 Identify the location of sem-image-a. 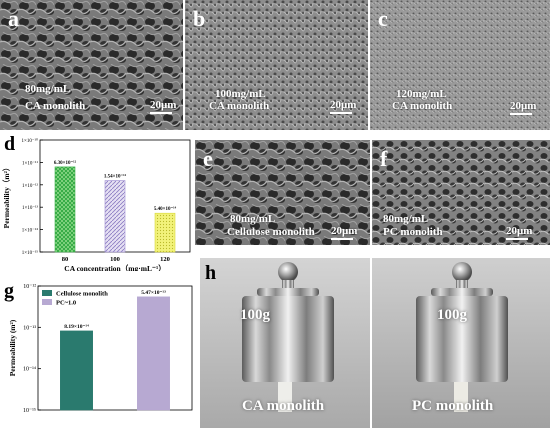
(91, 65).